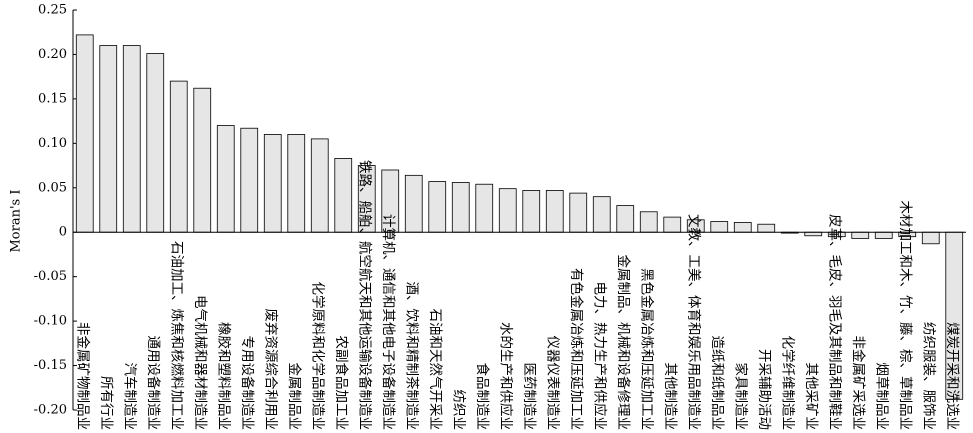  I want to click on x-tick-label: 石油加工、炼焦和核燃料加工业, so click(176, 335).